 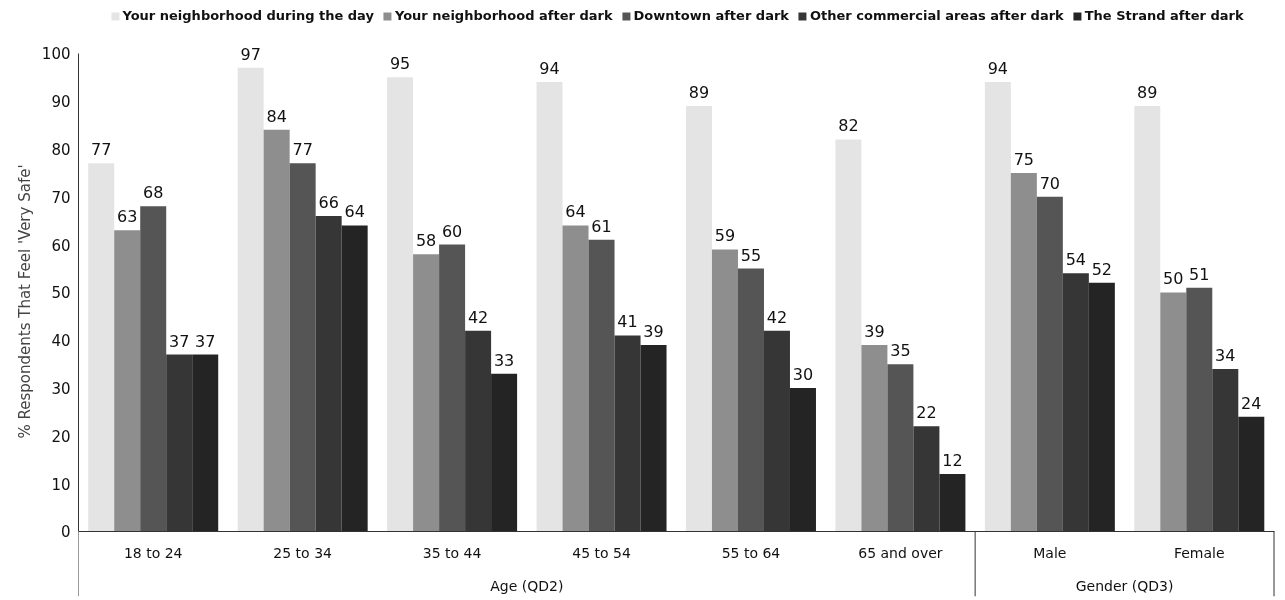 What do you see at coordinates (61, 436) in the screenshot?
I see `y-tick-label: 20` at bounding box center [61, 436].